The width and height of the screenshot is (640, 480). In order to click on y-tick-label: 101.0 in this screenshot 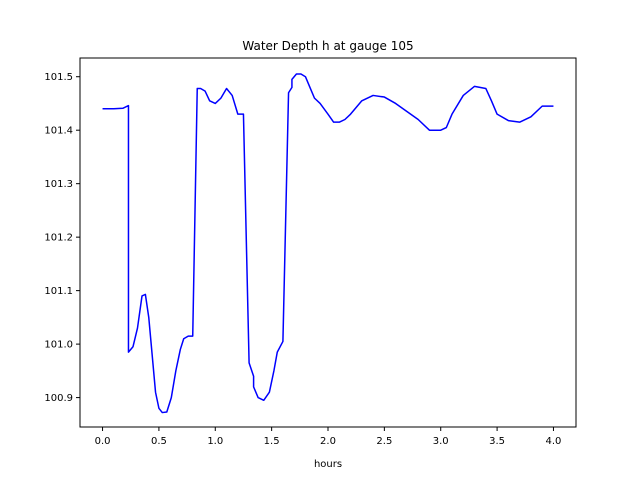, I will do `click(58, 345)`.